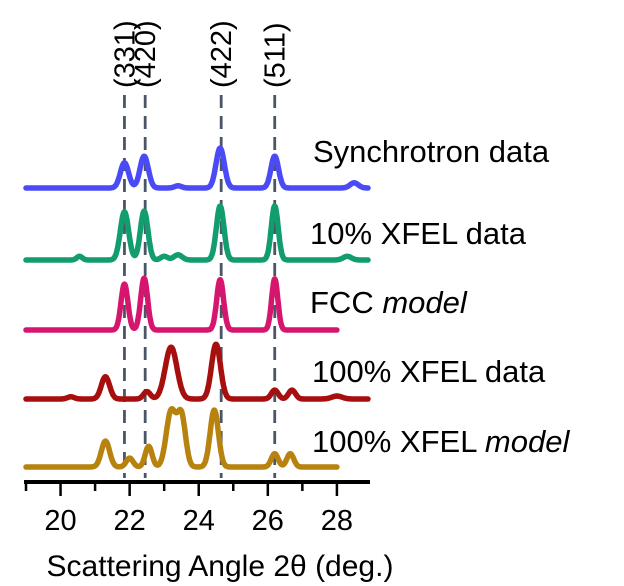 Image resolution: width=624 pixels, height=586 pixels. I want to click on series-label-part: Synchrotron data, so click(431, 151).